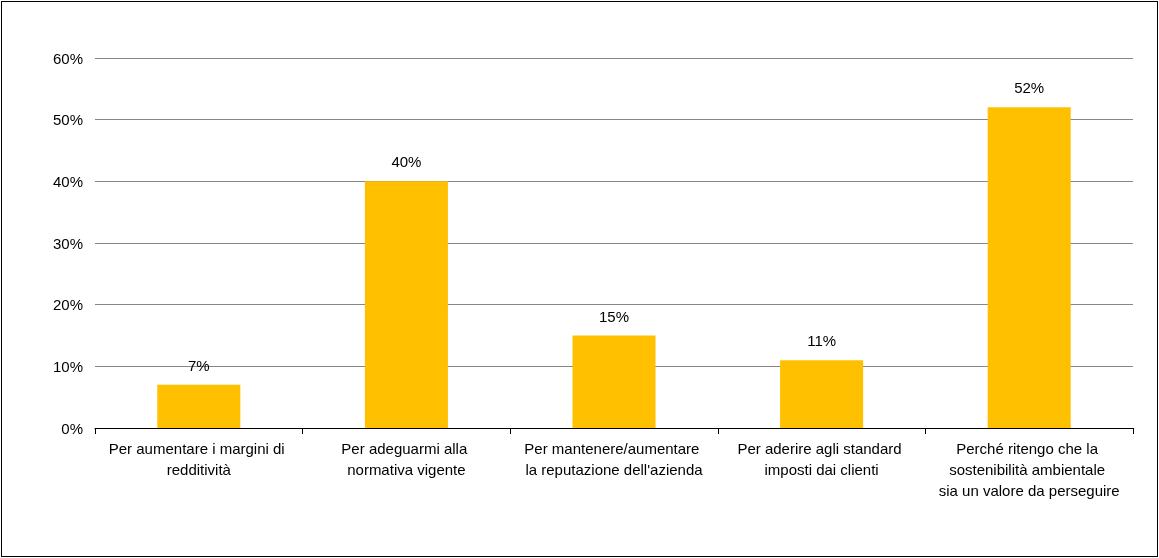 This screenshot has height=558, width=1159. I want to click on data-label: 40%, so click(406, 162).